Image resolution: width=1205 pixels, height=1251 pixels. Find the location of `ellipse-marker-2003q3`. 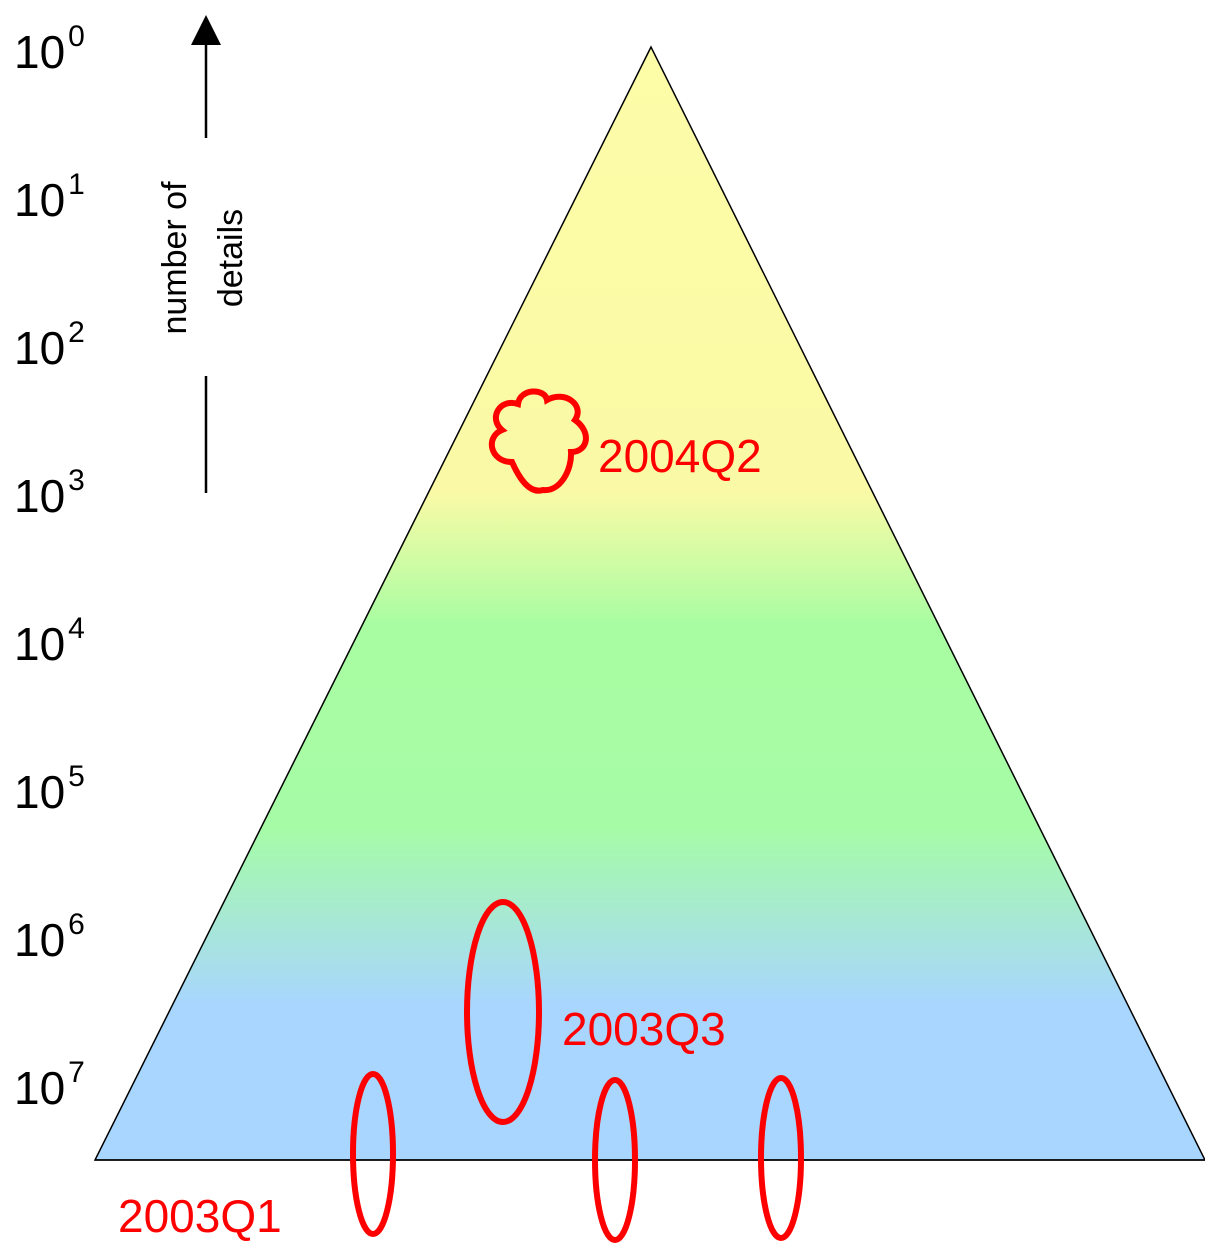

ellipse-marker-2003q3 is located at coordinates (503, 1012).